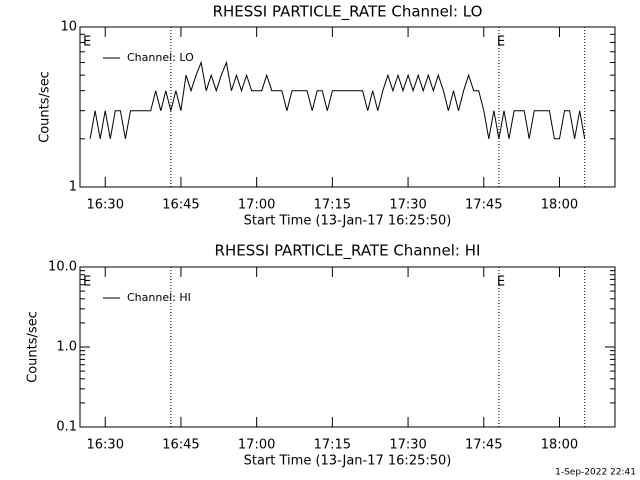 The width and height of the screenshot is (640, 480). I want to click on chart-title: RHESSI PARTICLE_RATE Channel: LO, so click(348, 12).